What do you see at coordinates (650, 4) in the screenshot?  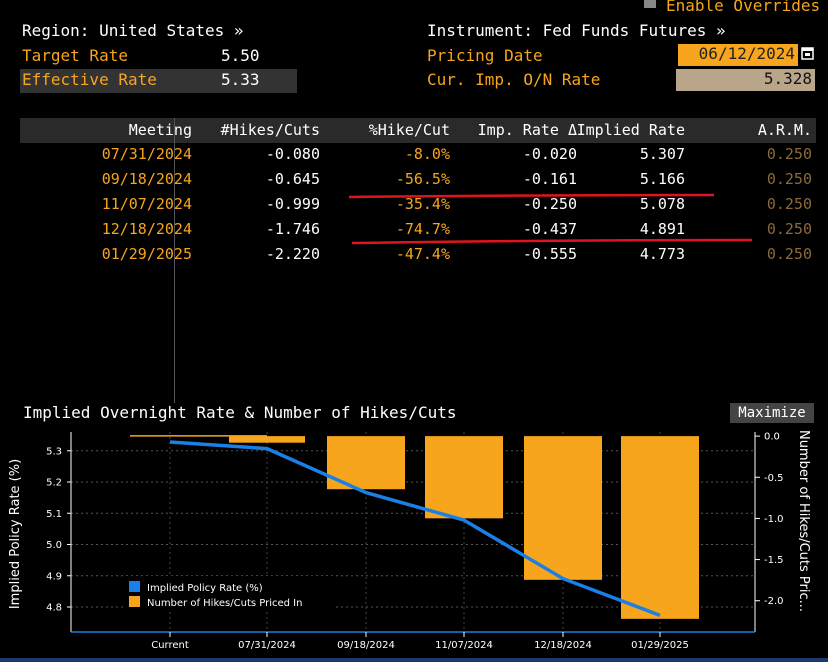 I see `enable-overrides-checkbox` at bounding box center [650, 4].